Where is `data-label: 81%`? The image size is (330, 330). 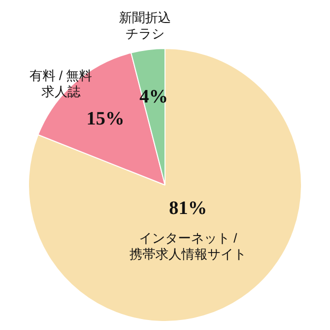 data-label: 81% is located at coordinates (188, 208).